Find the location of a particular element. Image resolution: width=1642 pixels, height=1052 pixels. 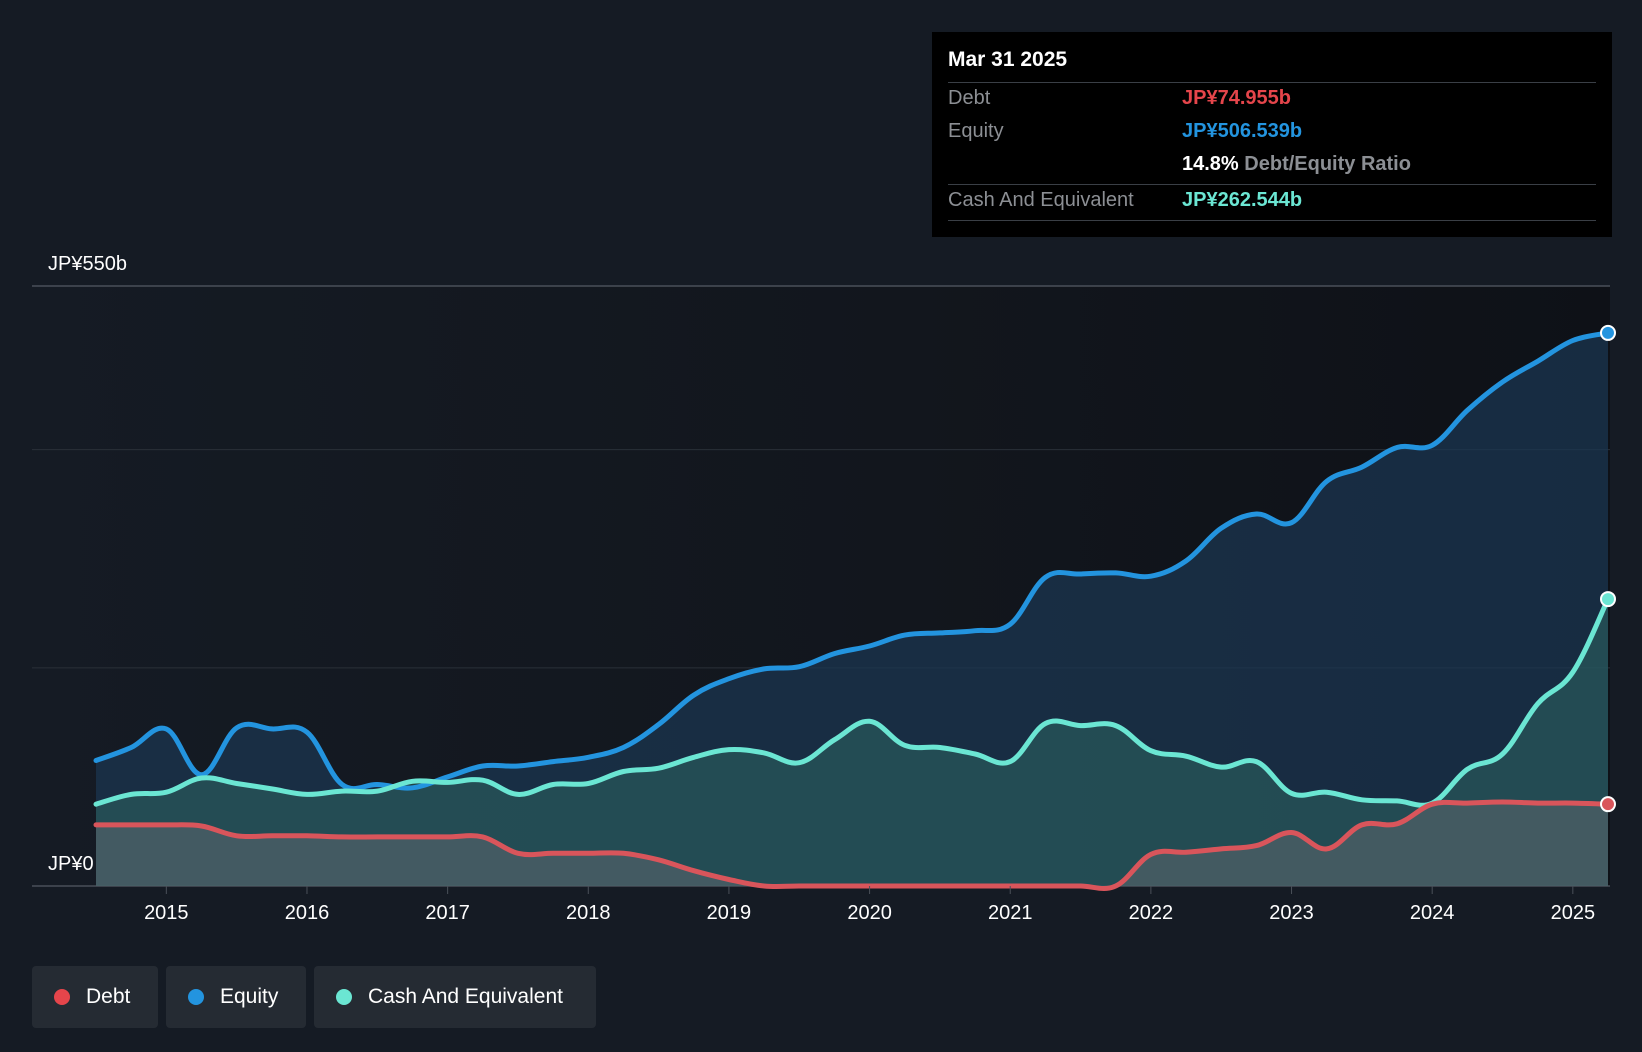

tooltip-debt-label: Debt is located at coordinates (969, 98).